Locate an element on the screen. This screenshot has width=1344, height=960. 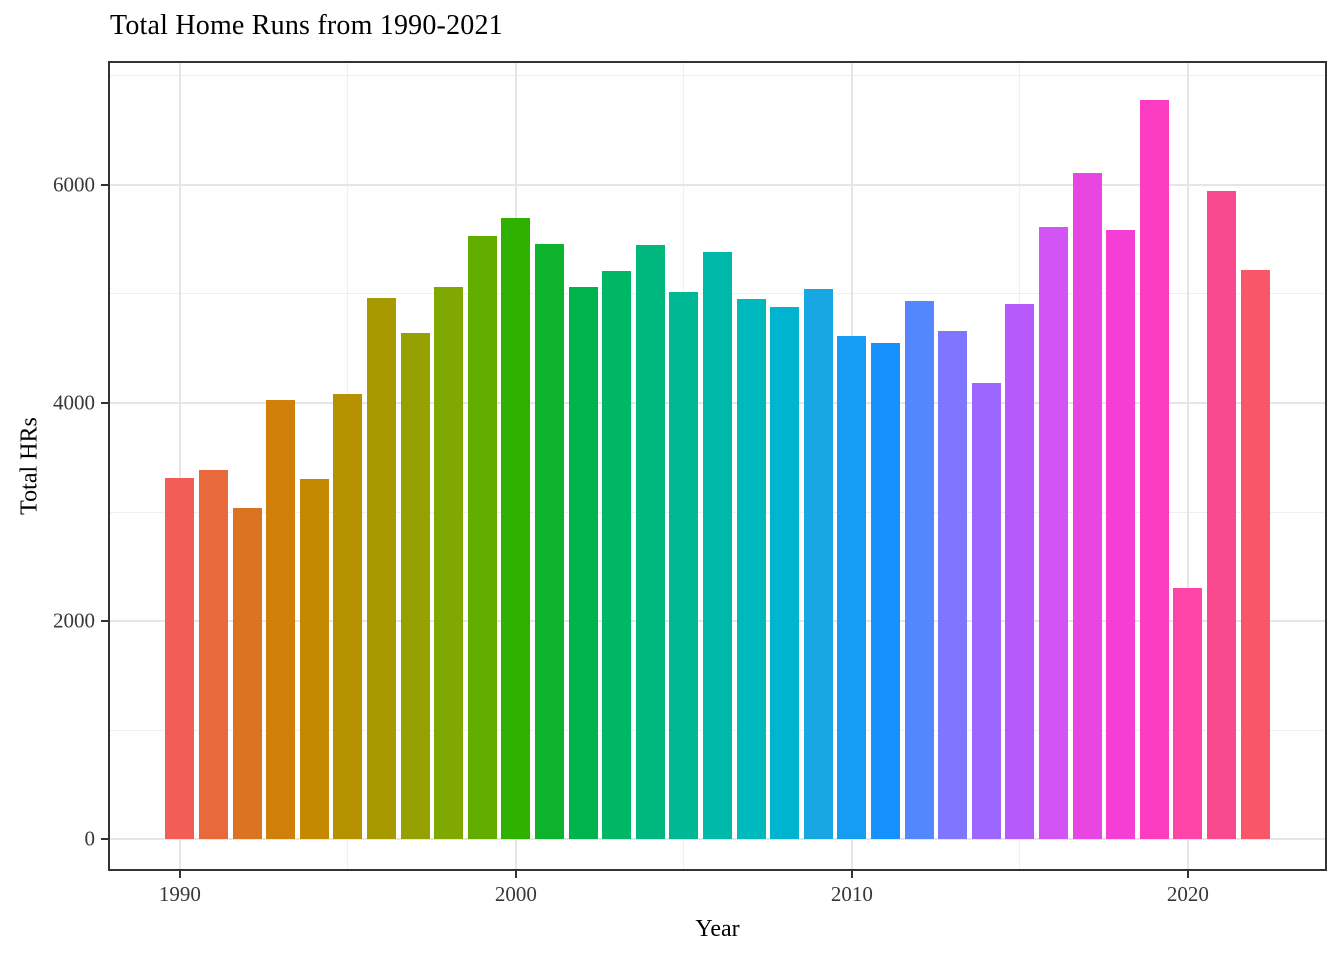
bar-2011 is located at coordinates (885, 591).